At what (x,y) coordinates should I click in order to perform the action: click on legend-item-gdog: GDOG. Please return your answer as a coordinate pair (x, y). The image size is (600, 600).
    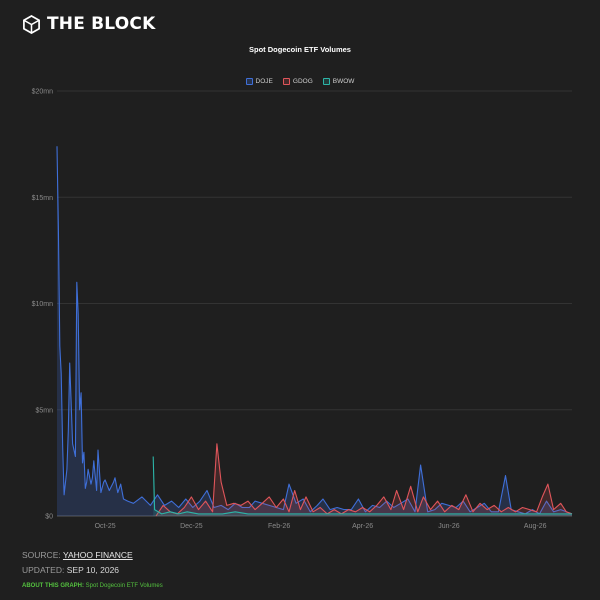
    Looking at the image, I should click on (297, 81).